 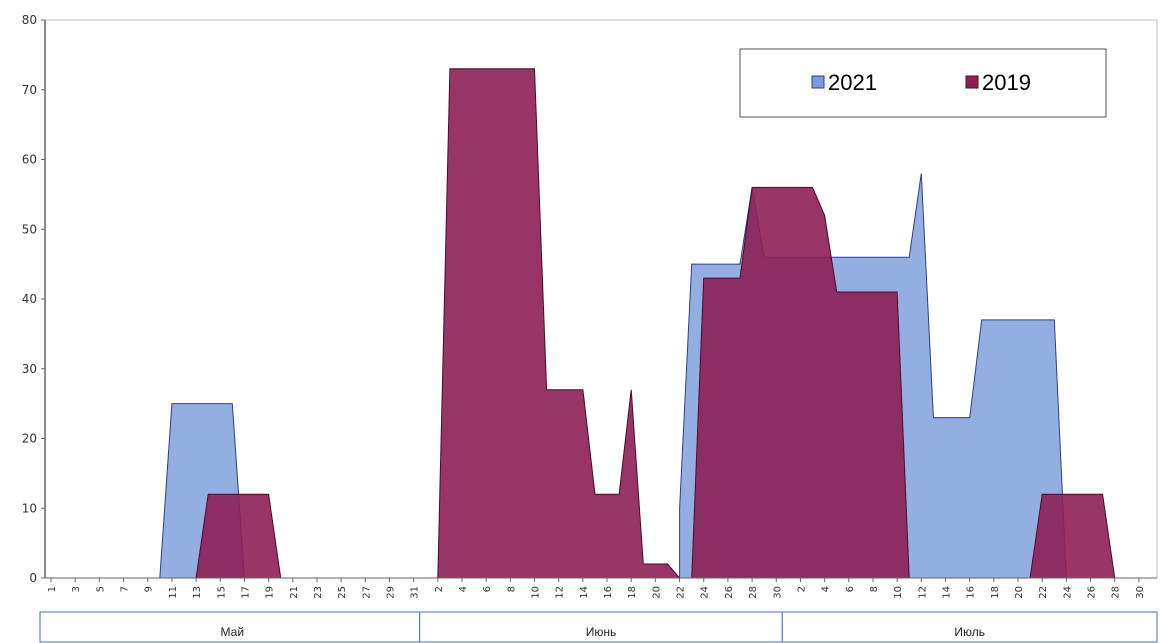 What do you see at coordinates (601, 632) in the screenshot?
I see `month-label: Июнь` at bounding box center [601, 632].